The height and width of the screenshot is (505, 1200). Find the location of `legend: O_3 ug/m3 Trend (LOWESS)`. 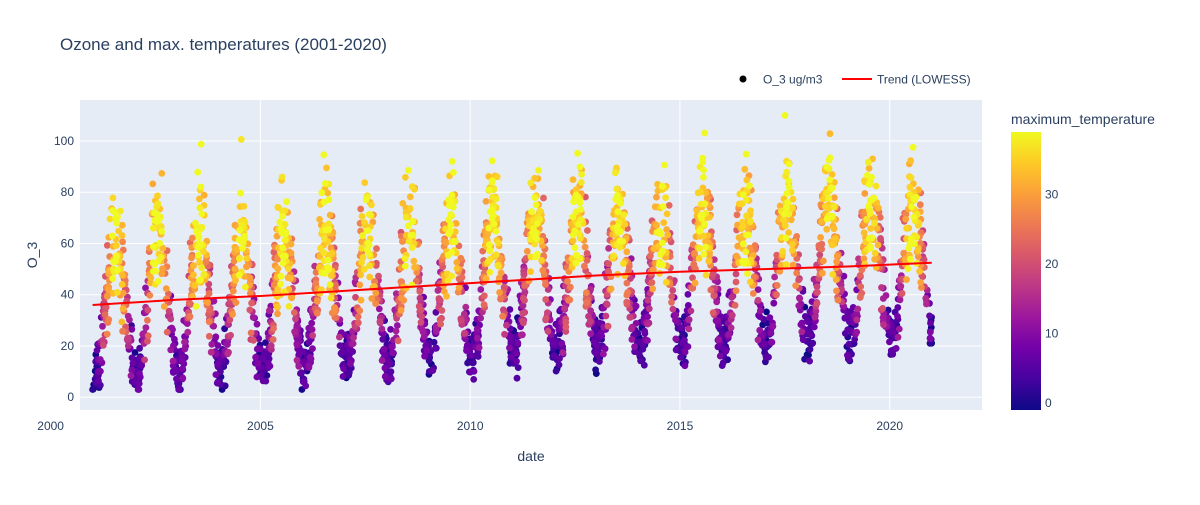

legend: O_3 ug/m3 Trend (LOWESS) is located at coordinates (855, 80).